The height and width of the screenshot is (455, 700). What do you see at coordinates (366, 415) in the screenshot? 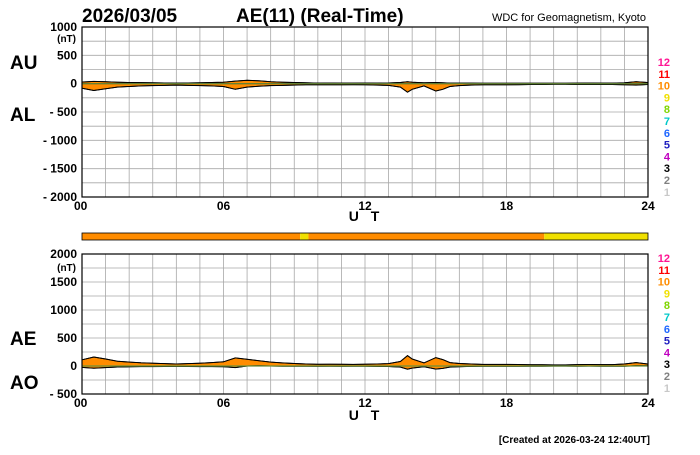
I see `x-axis-title-lower: U T` at bounding box center [366, 415].